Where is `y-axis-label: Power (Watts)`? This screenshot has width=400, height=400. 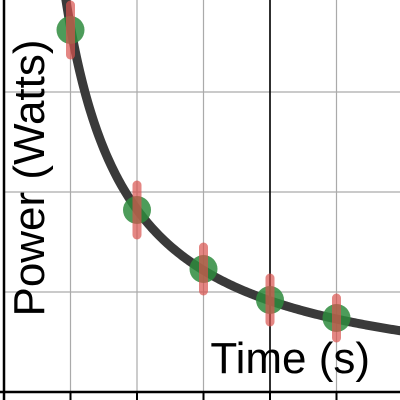 y-axis-label: Power (Watts) is located at coordinates (29, 177).